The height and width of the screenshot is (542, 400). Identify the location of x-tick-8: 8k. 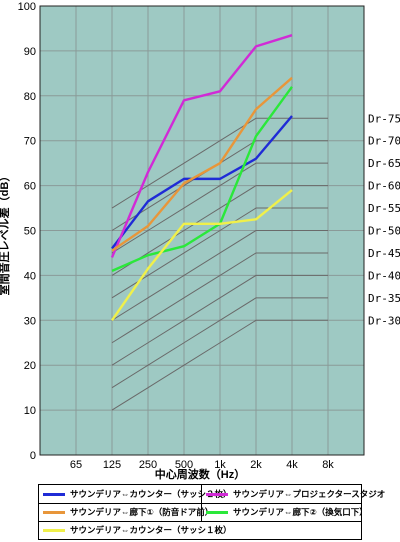
(328, 465).